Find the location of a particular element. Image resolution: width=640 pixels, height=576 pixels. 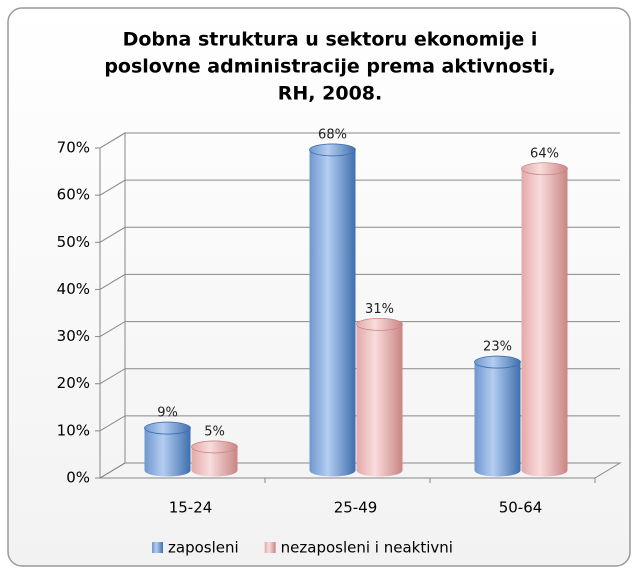

y-tick-label: 0% is located at coordinates (78, 478).